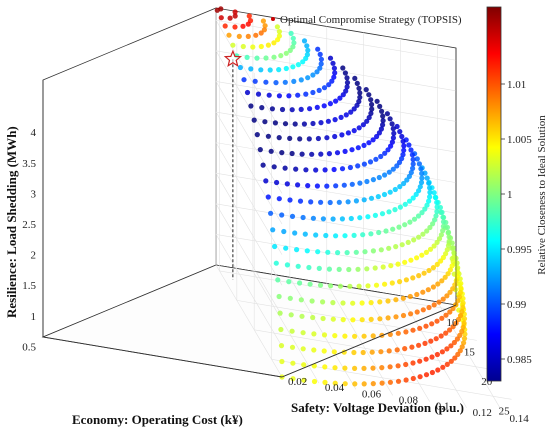 Image resolution: width=550 pixels, height=433 pixels. I want to click on z-axis-label: Resilience: Load Shedding (MWh), so click(11, 222).